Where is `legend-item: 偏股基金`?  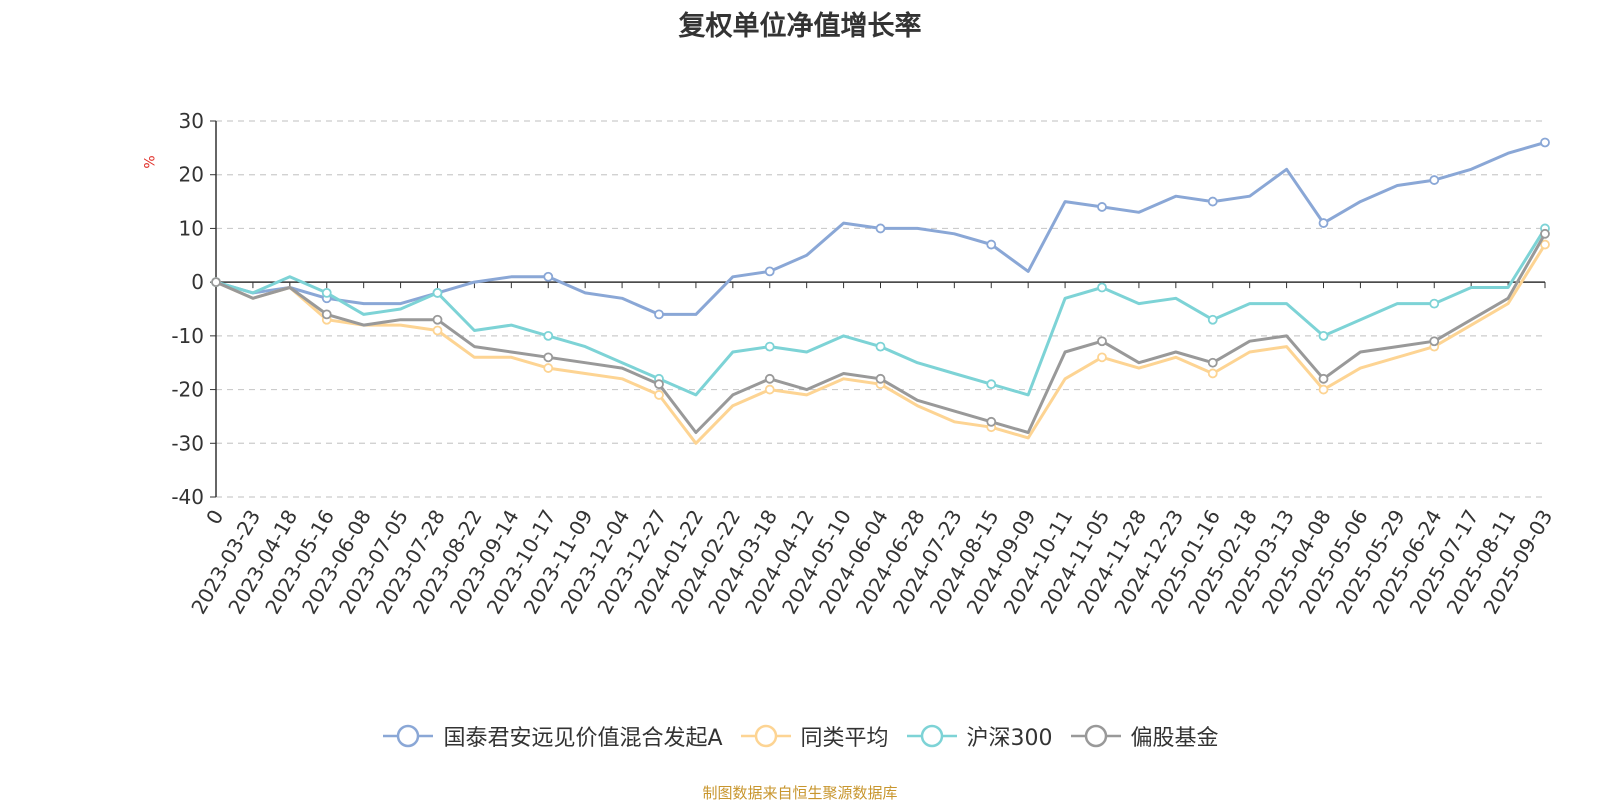 legend-item: 偏股基金 is located at coordinates (1144, 736).